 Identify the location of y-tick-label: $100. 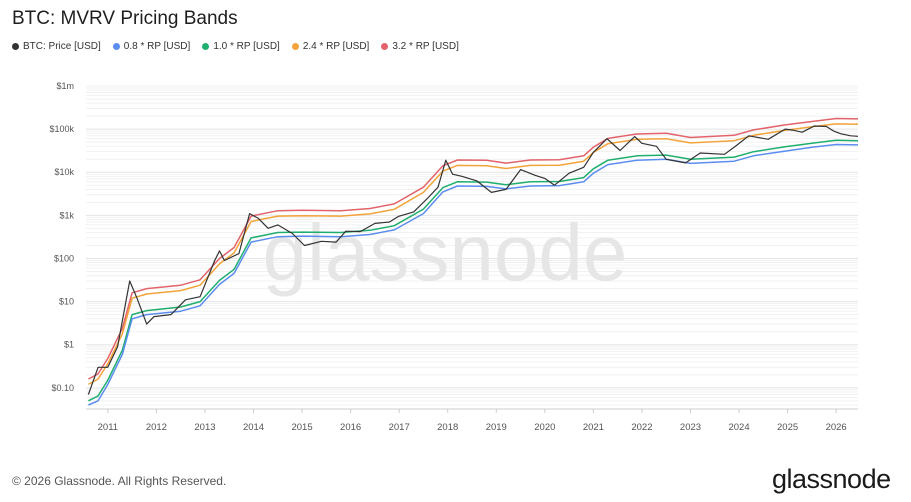
(64, 258).